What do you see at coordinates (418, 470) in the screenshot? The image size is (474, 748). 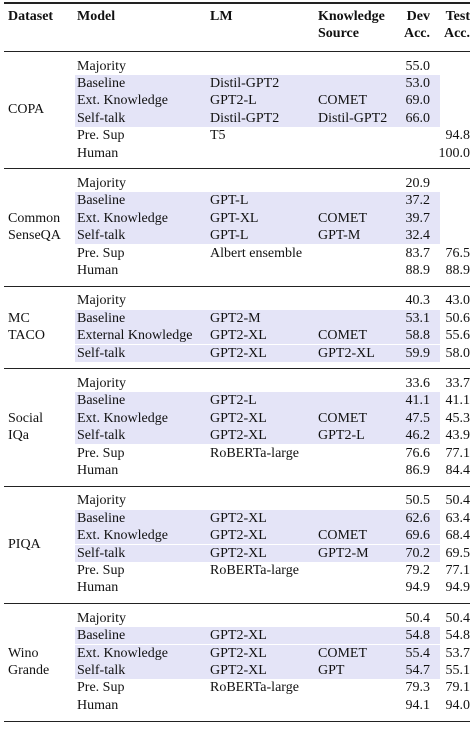 I see `cell: 86.9` at bounding box center [418, 470].